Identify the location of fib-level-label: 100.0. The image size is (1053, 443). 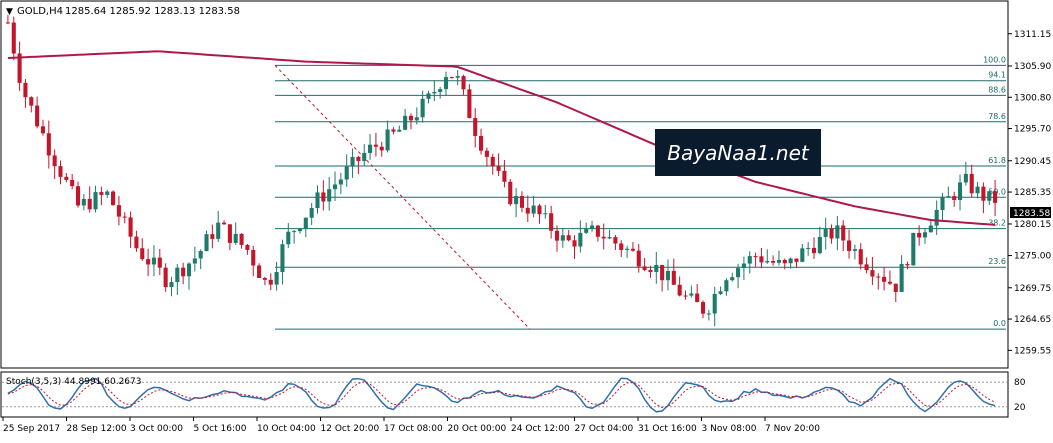
(994, 59).